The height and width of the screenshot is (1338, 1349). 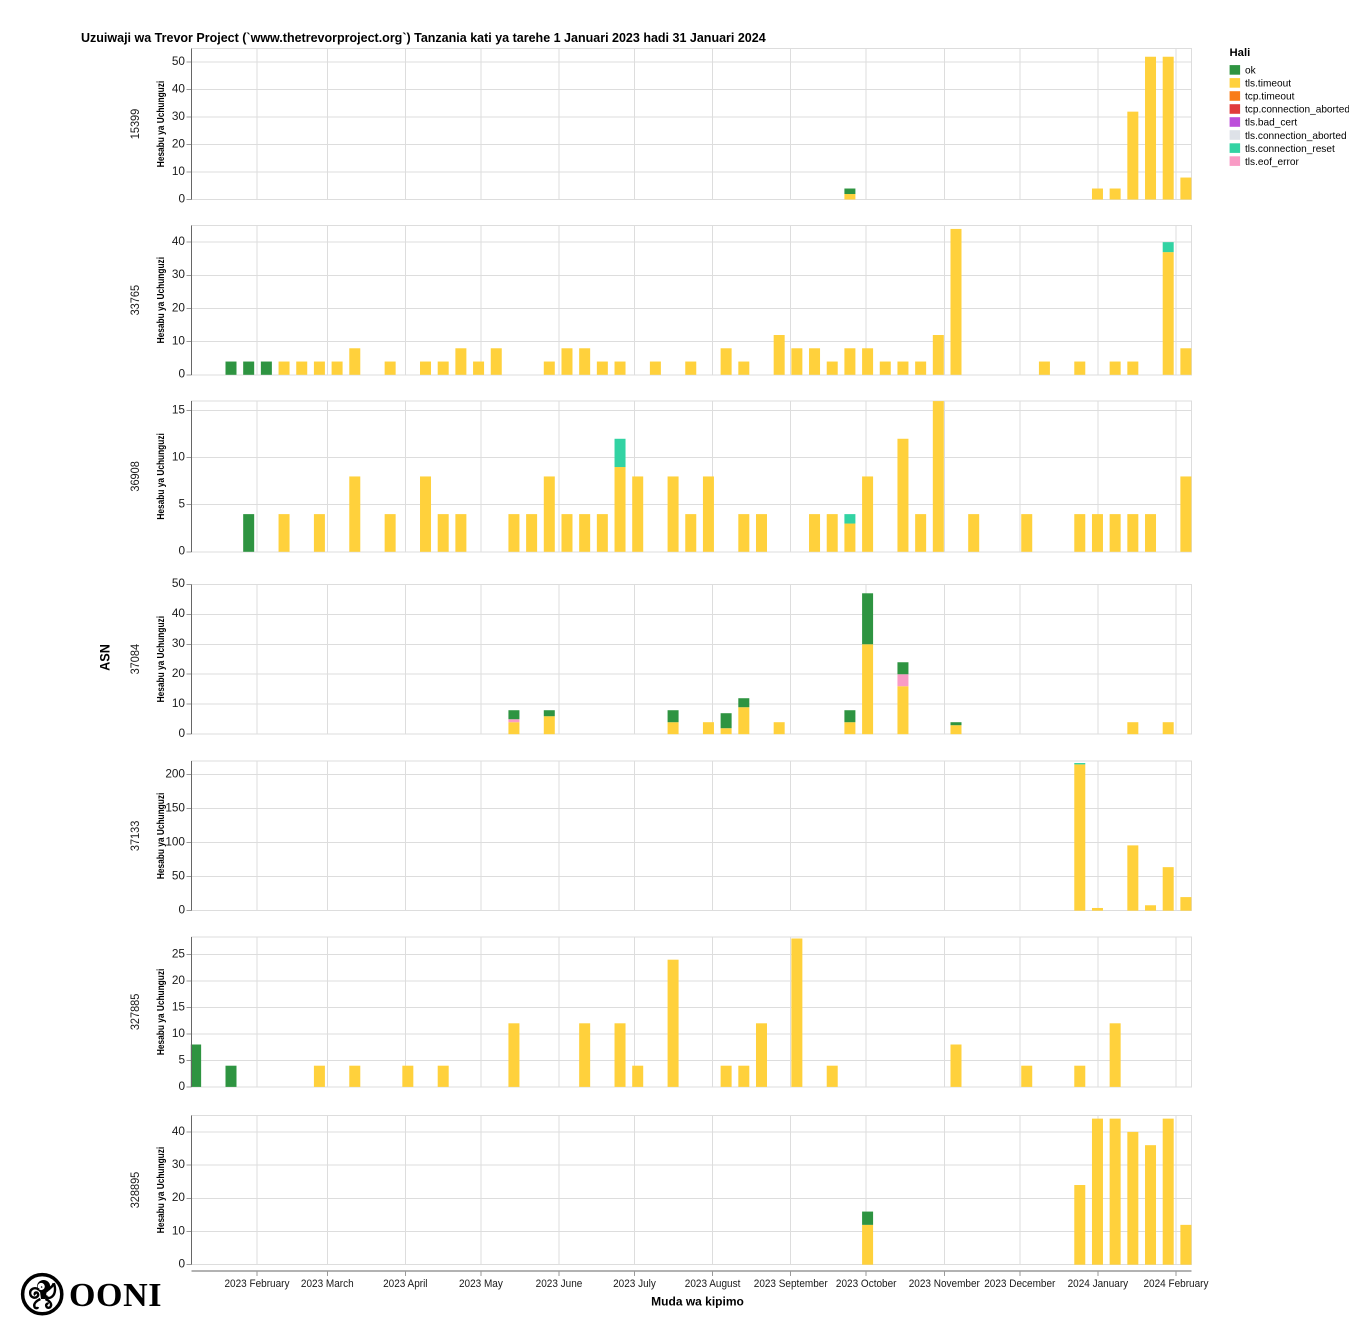 I want to click on svg-text: 150, so click(x=175, y=808).